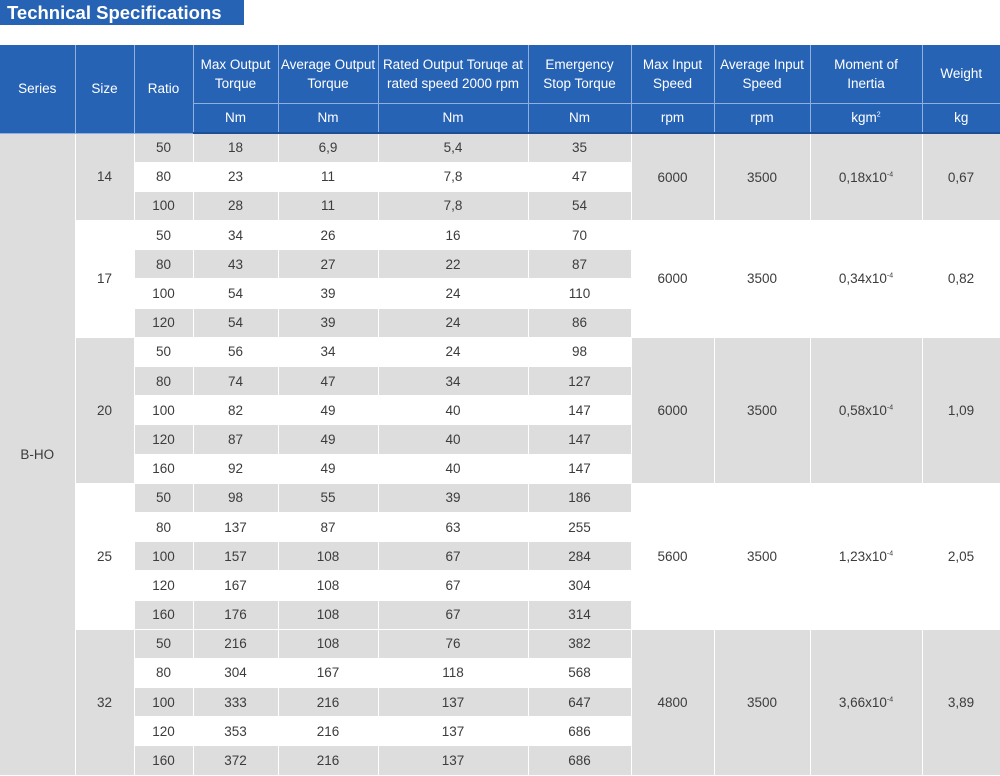  I want to click on max-output-torque-cell: 74, so click(236, 381).